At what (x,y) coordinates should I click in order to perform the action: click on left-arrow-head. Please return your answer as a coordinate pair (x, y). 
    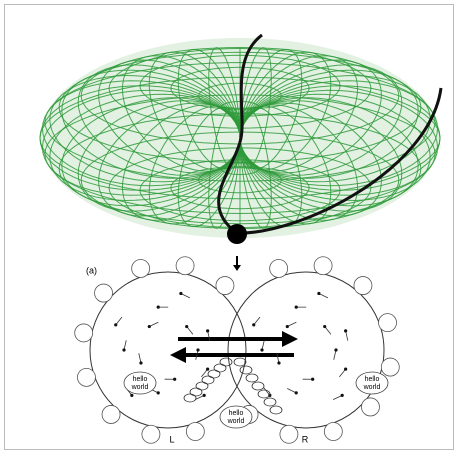
    Looking at the image, I should click on (178, 355).